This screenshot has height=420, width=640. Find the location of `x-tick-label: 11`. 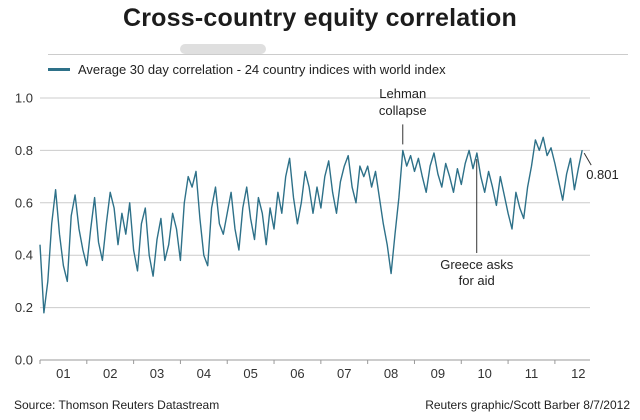

x-tick-label: 11 is located at coordinates (532, 373).